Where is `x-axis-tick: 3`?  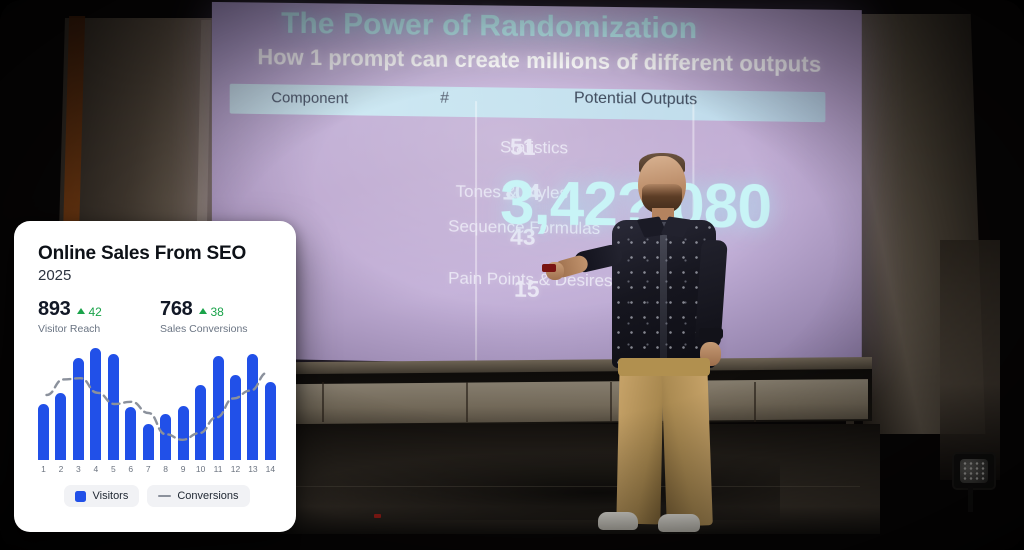
x-axis-tick: 3 is located at coordinates (78, 469).